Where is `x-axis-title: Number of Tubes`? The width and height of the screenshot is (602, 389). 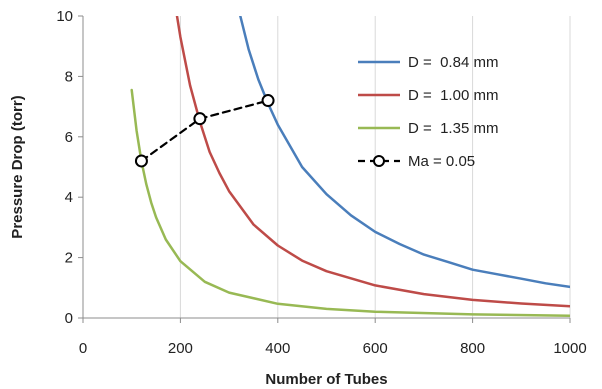 x-axis-title: Number of Tubes is located at coordinates (326, 379).